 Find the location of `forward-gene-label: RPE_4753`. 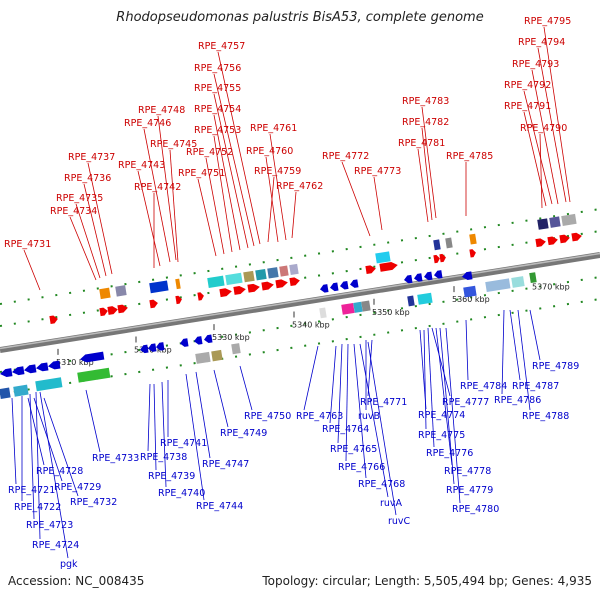

forward-gene-label: RPE_4753 is located at coordinates (217, 130).